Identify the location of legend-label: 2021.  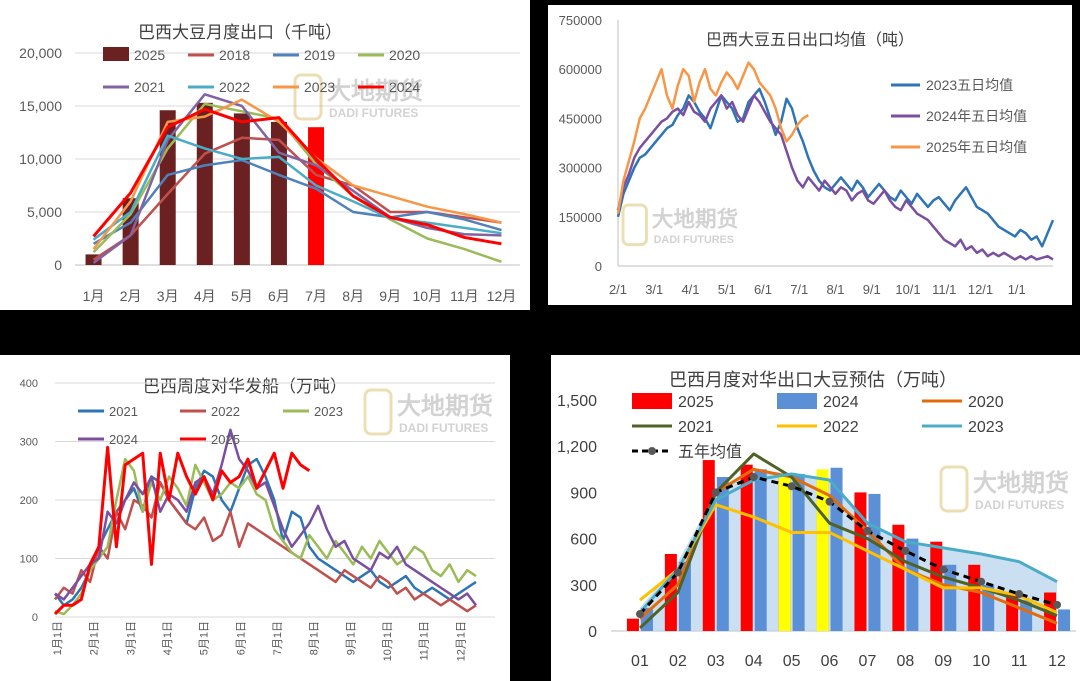
(149, 87).